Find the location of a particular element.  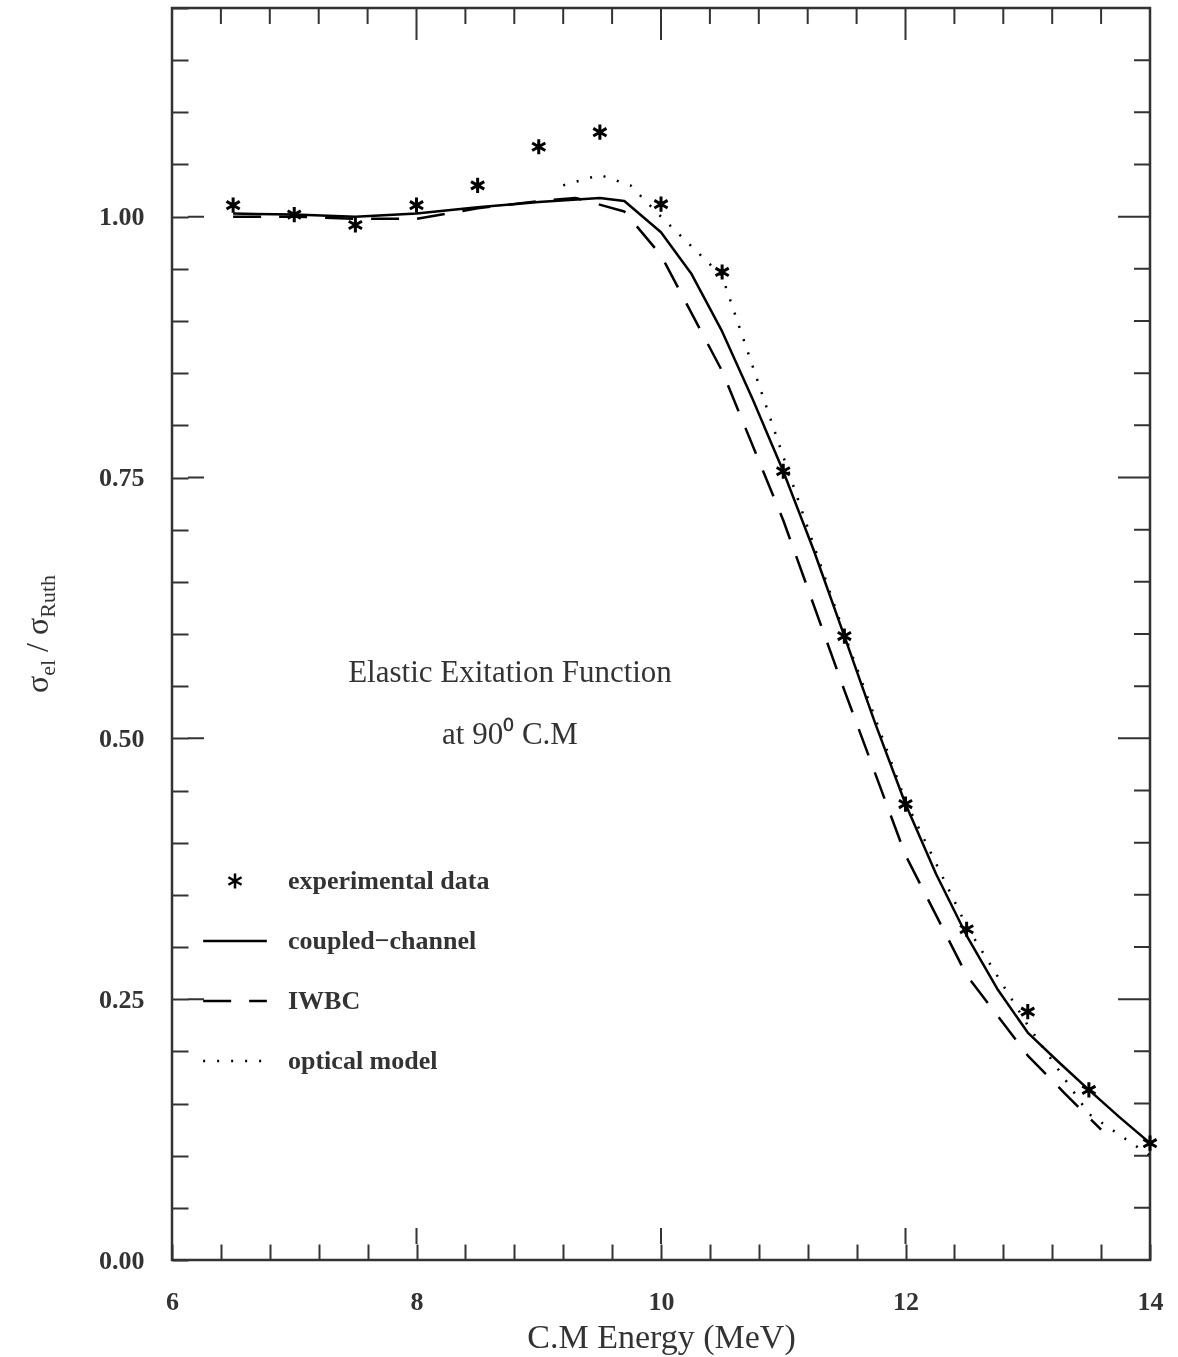

x-axis-title: C.M Energy (MeV) is located at coordinates (661, 1336).